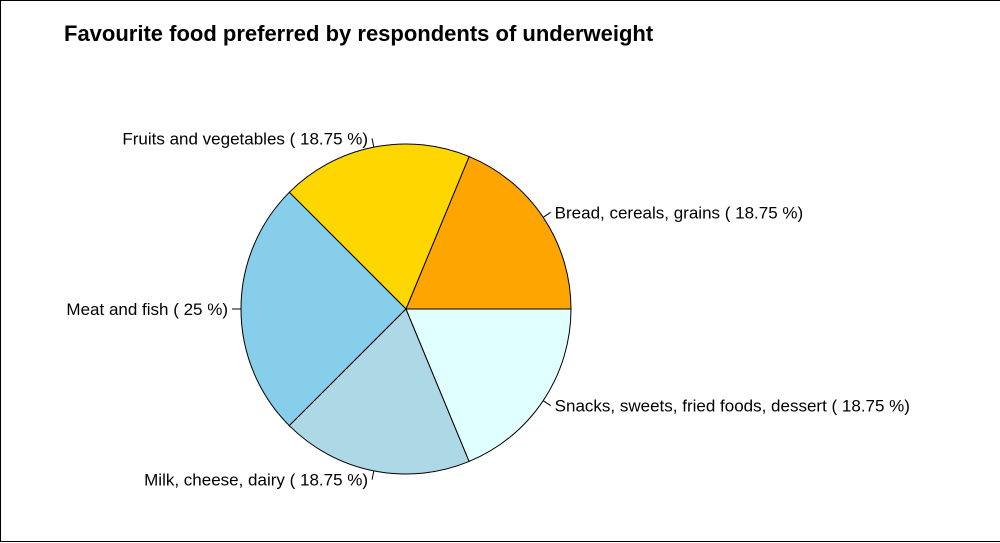 The height and width of the screenshot is (543, 1000). Describe the element at coordinates (373, 143) in the screenshot. I see `label-tick-fruits-and-vegetables` at that location.